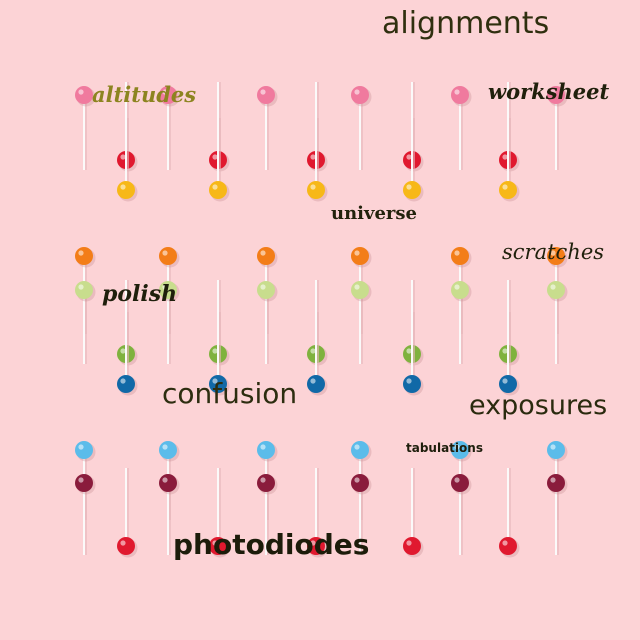 The image size is (640, 640). What do you see at coordinates (313, 381) in the screenshot?
I see `lollipop-down-3-2-candy-highlight` at bounding box center [313, 381].